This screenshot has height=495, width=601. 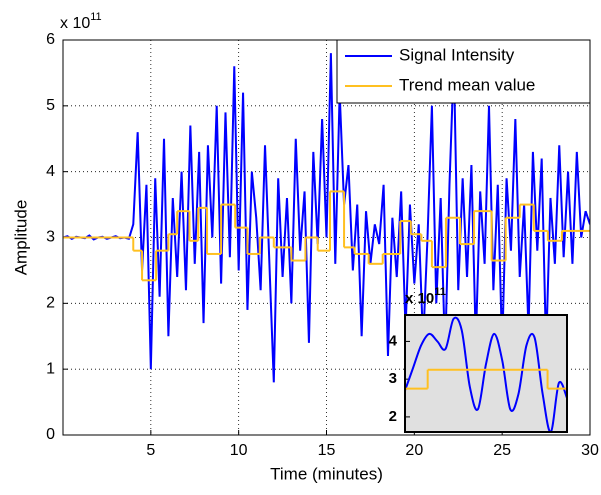 I want to click on x-tick-label: 5, so click(x=150, y=450).